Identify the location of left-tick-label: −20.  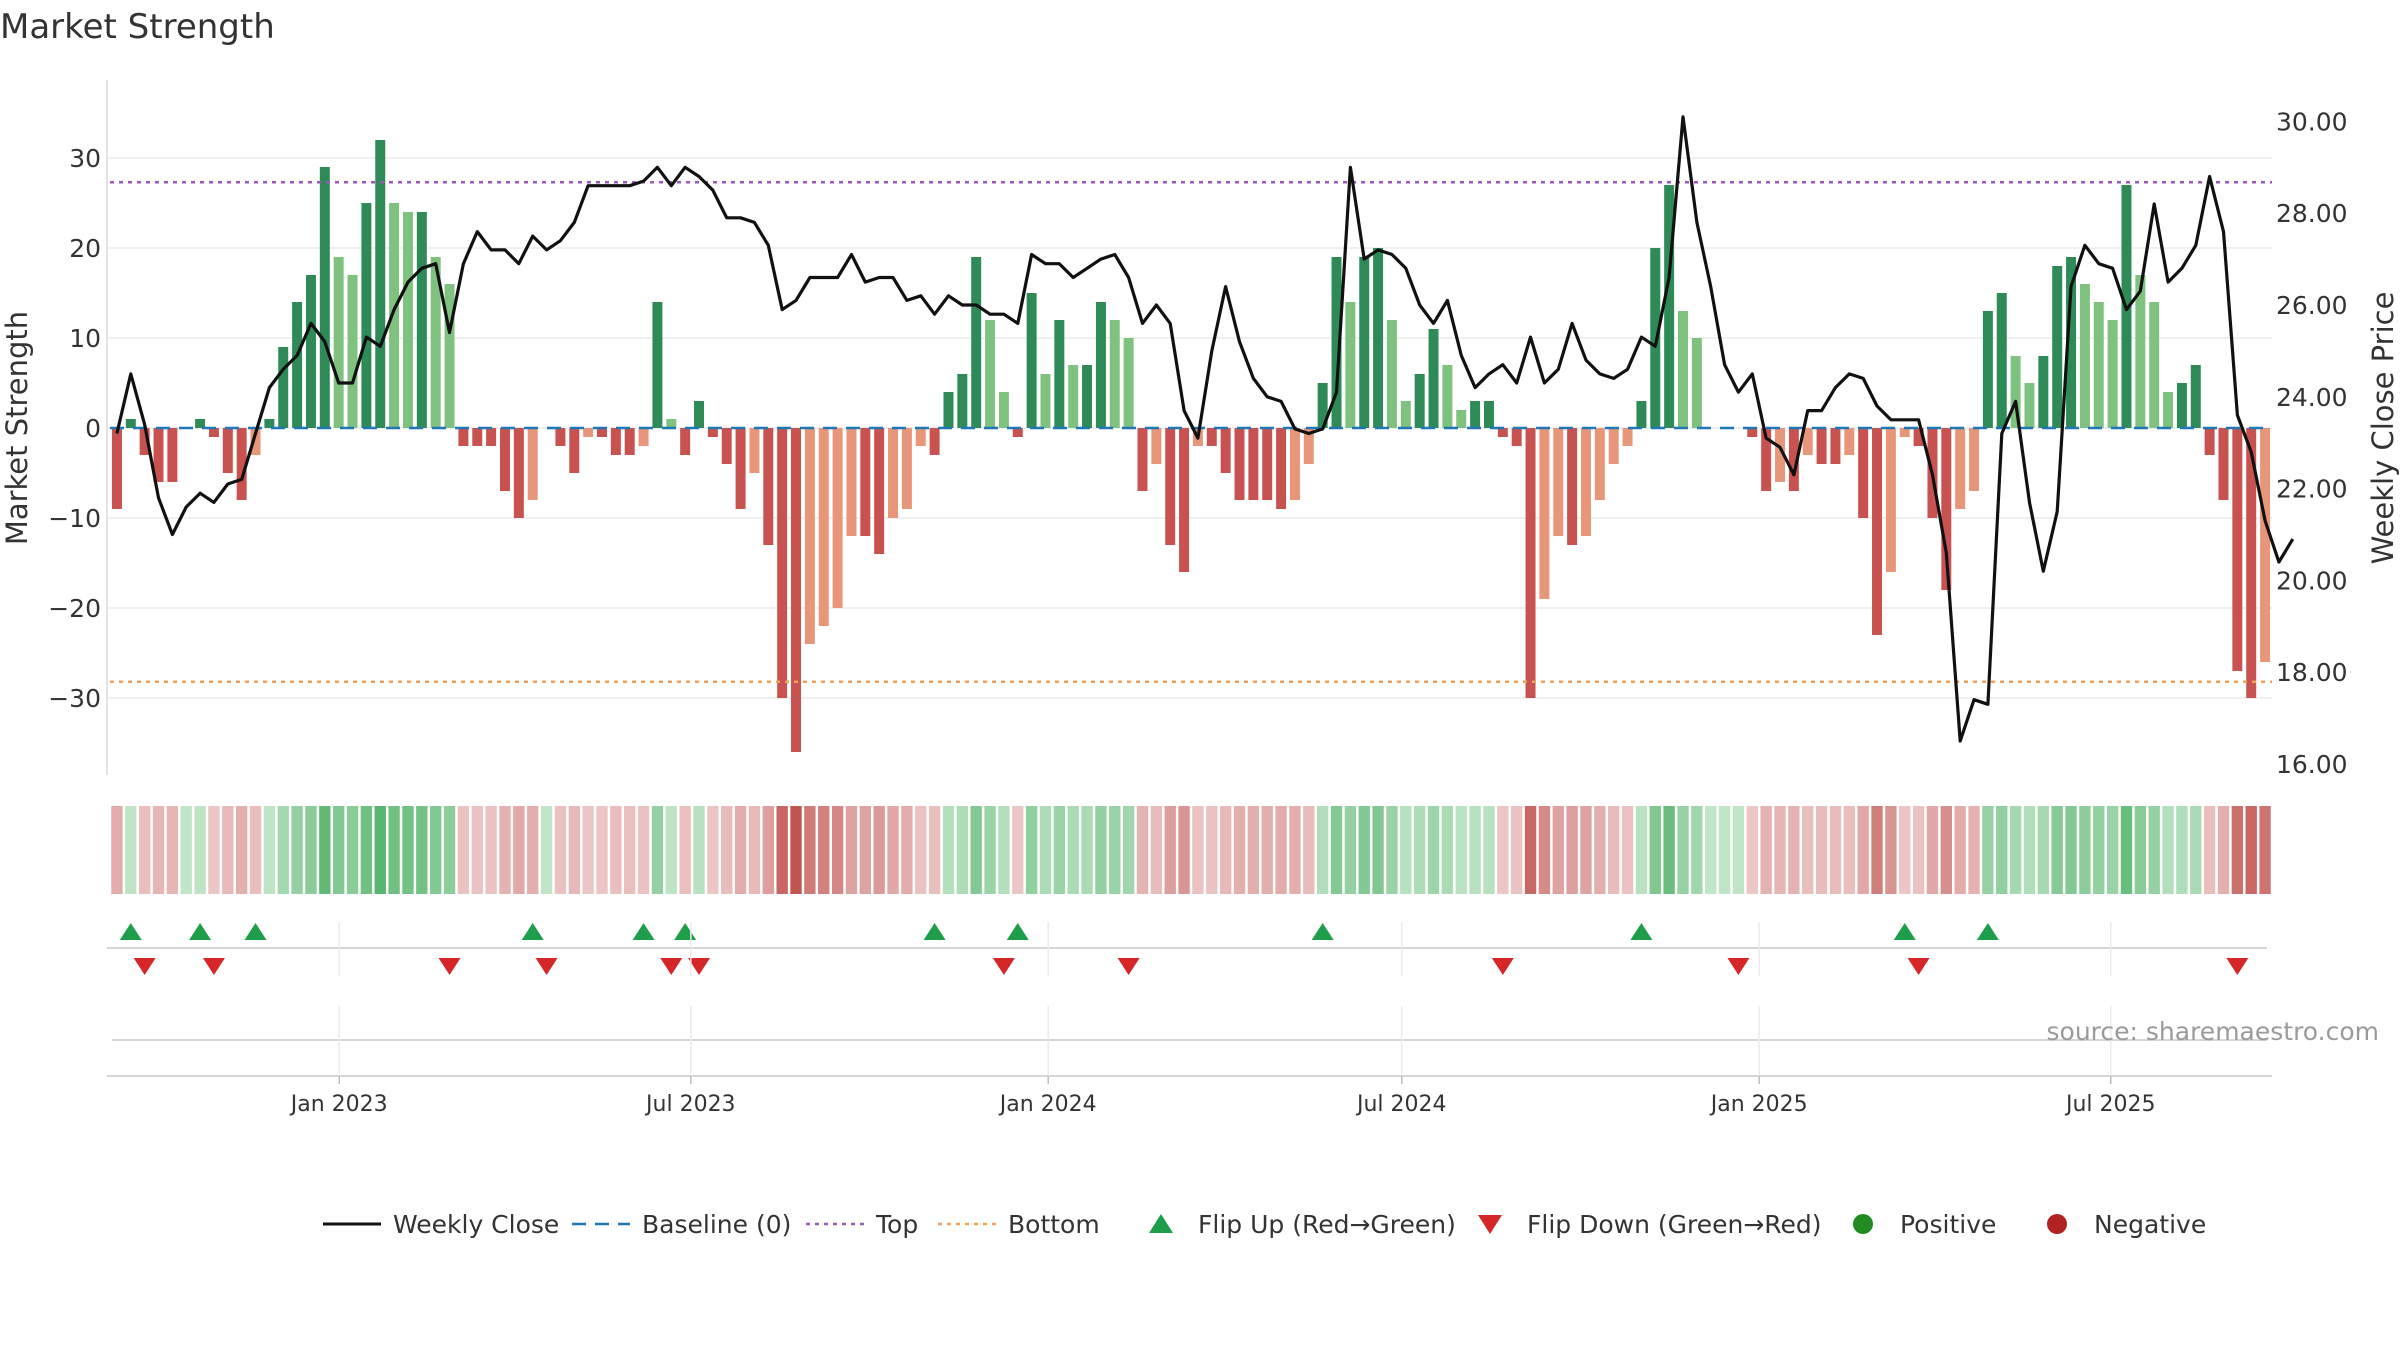
(74, 608).